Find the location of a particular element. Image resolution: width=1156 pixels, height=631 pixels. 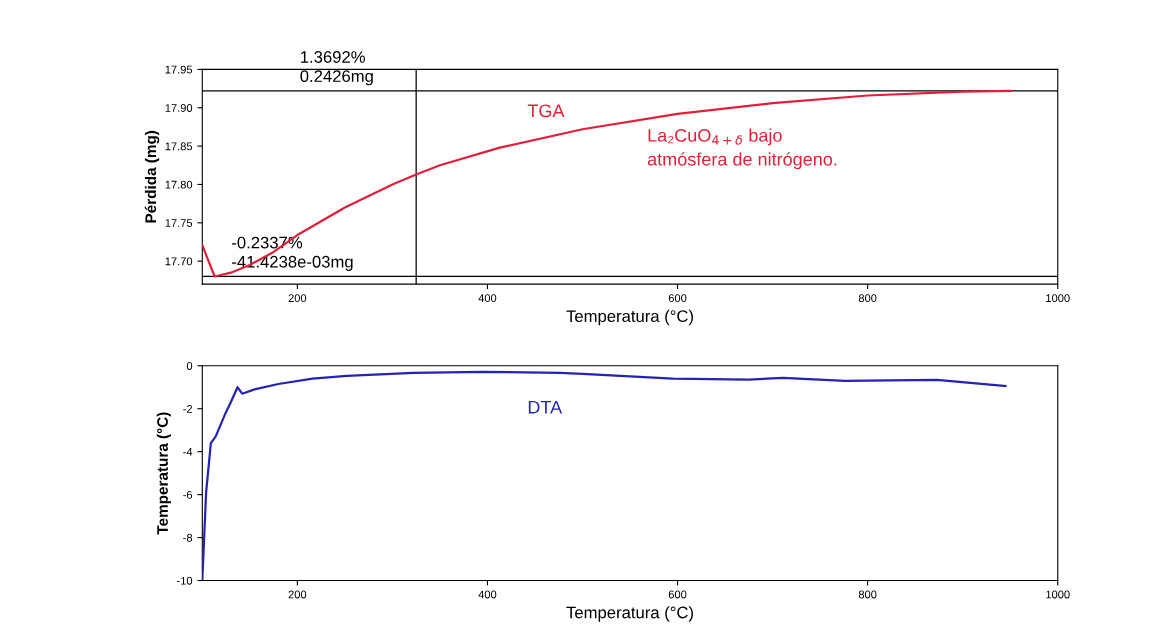

y-tick-label: -10 is located at coordinates (185, 580).